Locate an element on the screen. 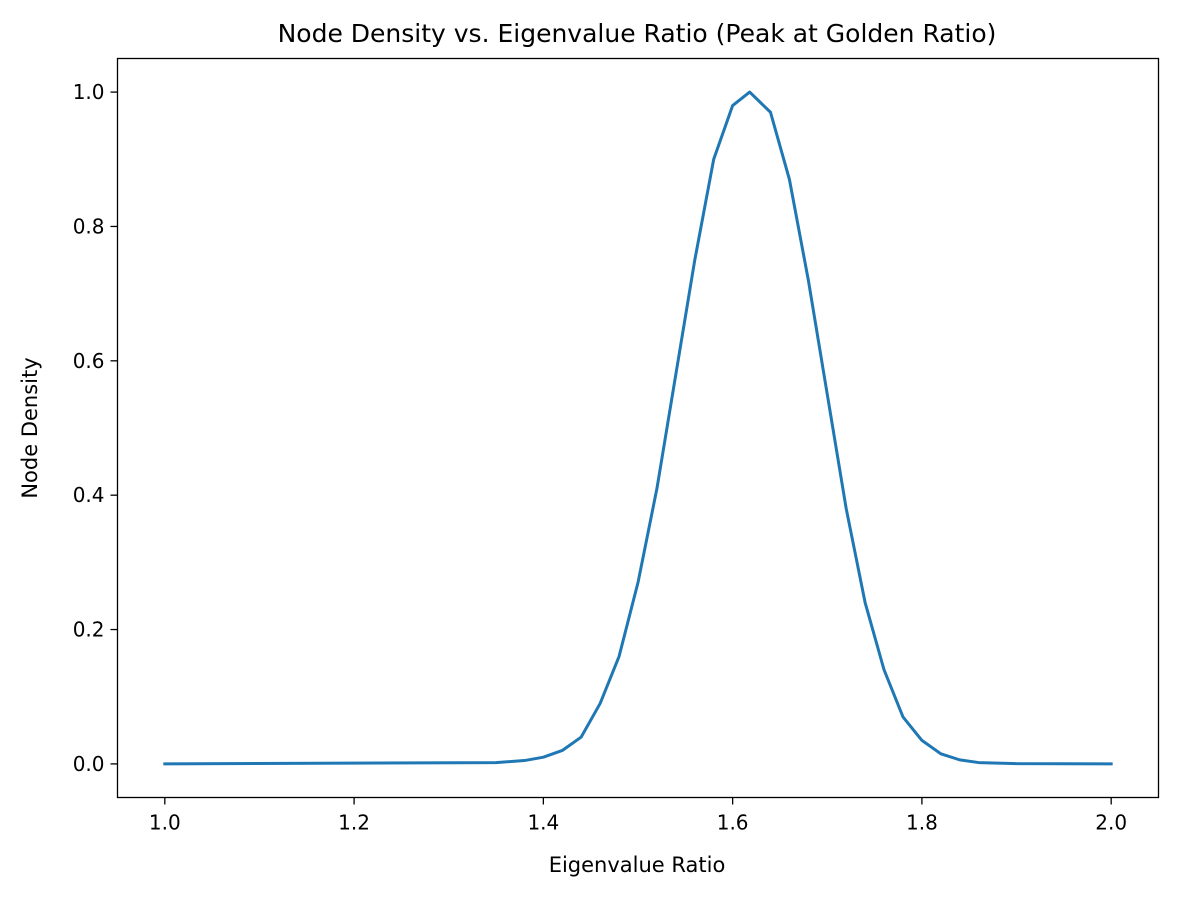  y-tick-label: 0.6 is located at coordinates (89, 361).